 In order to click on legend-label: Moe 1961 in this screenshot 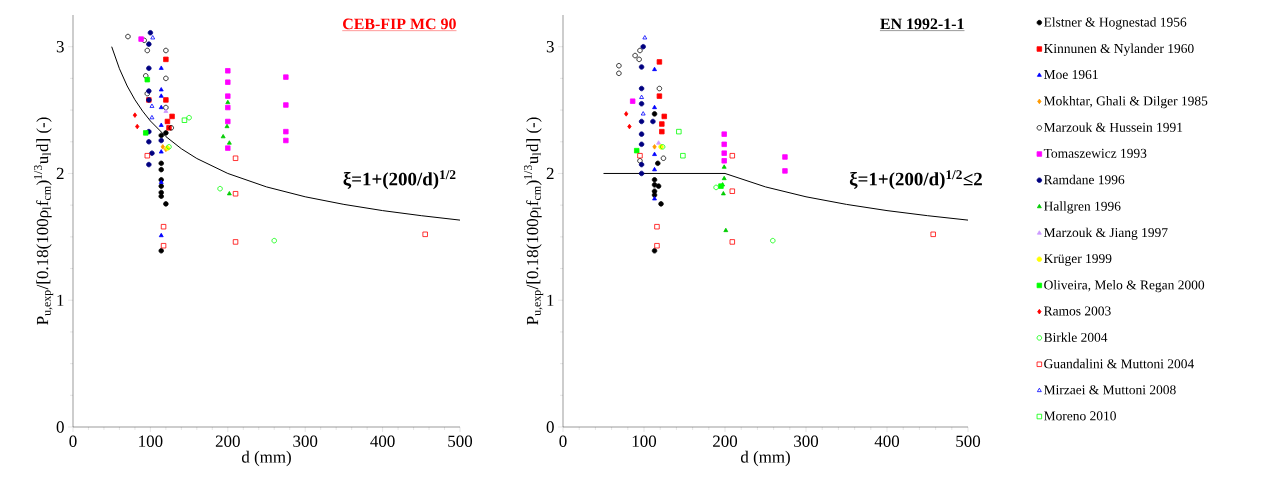, I will do `click(1071, 75)`.